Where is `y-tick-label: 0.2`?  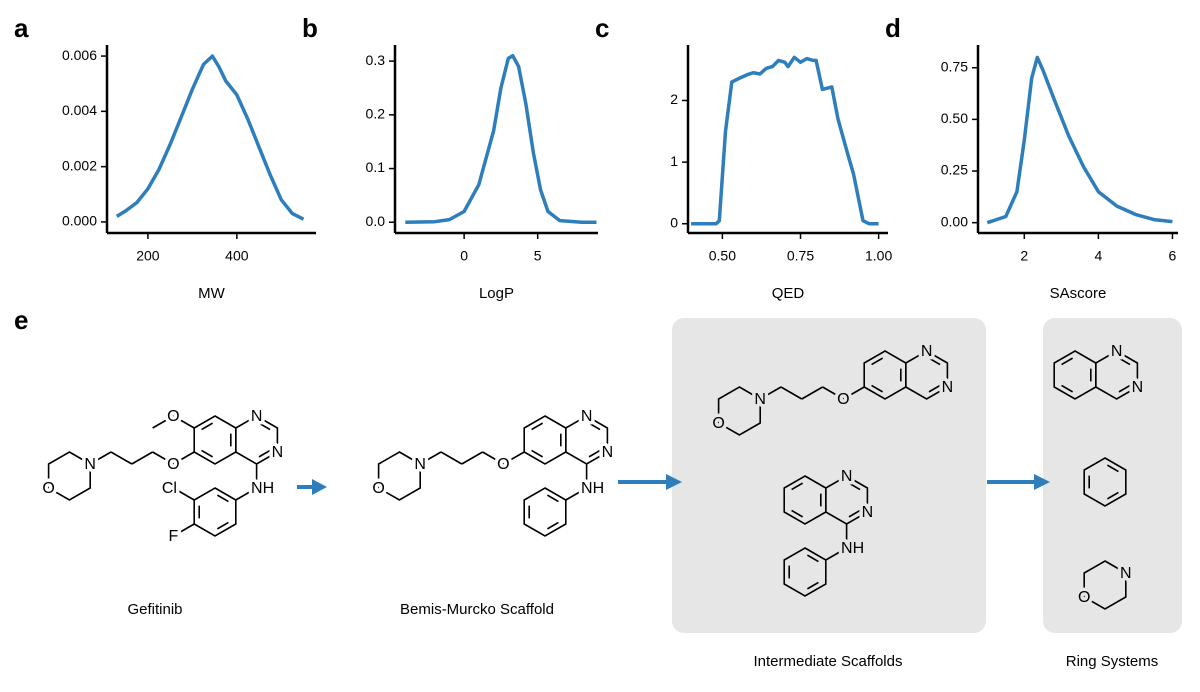 y-tick-label: 0.2 is located at coordinates (376, 114).